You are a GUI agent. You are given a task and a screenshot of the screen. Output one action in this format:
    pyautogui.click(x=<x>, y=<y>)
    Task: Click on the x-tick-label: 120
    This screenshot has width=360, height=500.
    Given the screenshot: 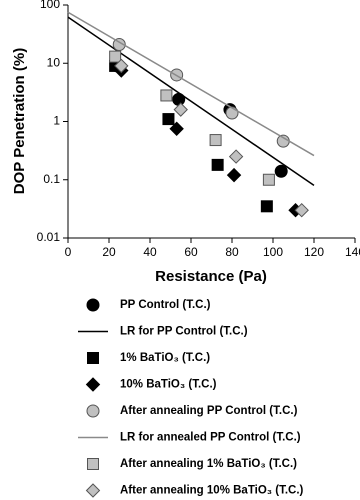 What is the action you would take?
    pyautogui.click(x=314, y=252)
    